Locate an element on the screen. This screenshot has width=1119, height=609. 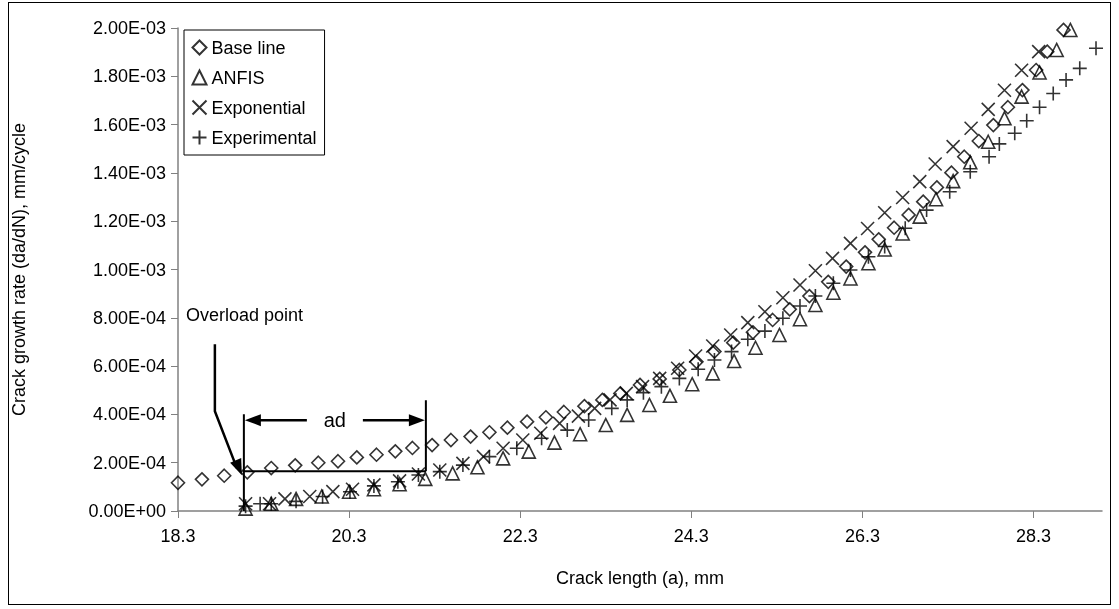
x-tick-label: 28.3 is located at coordinates (1034, 536).